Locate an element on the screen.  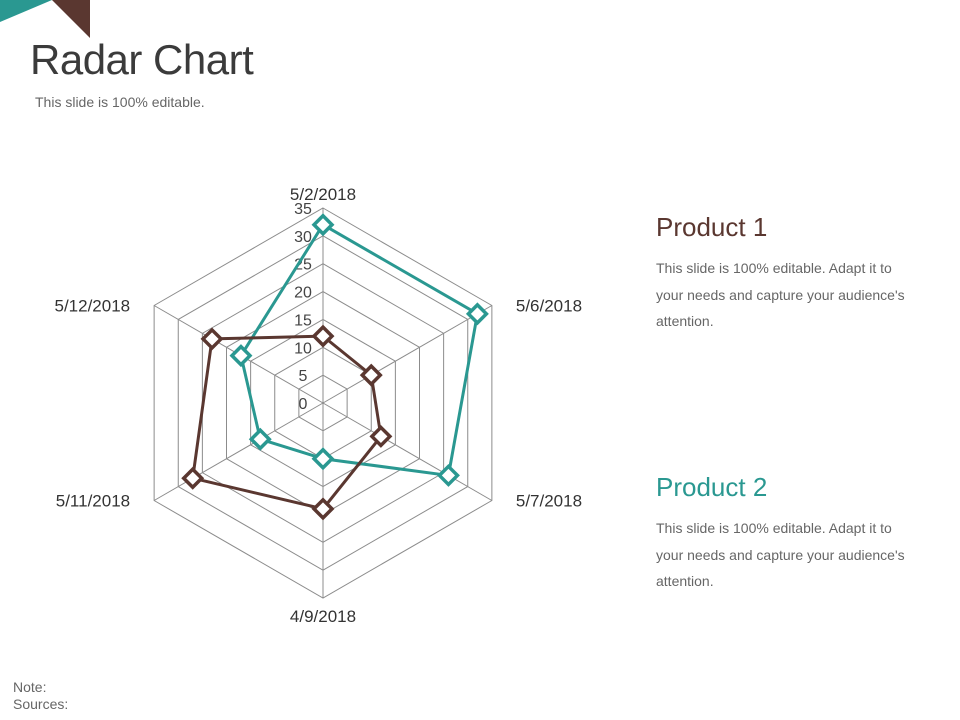
category-label: 5/2/2018 is located at coordinates (323, 194).